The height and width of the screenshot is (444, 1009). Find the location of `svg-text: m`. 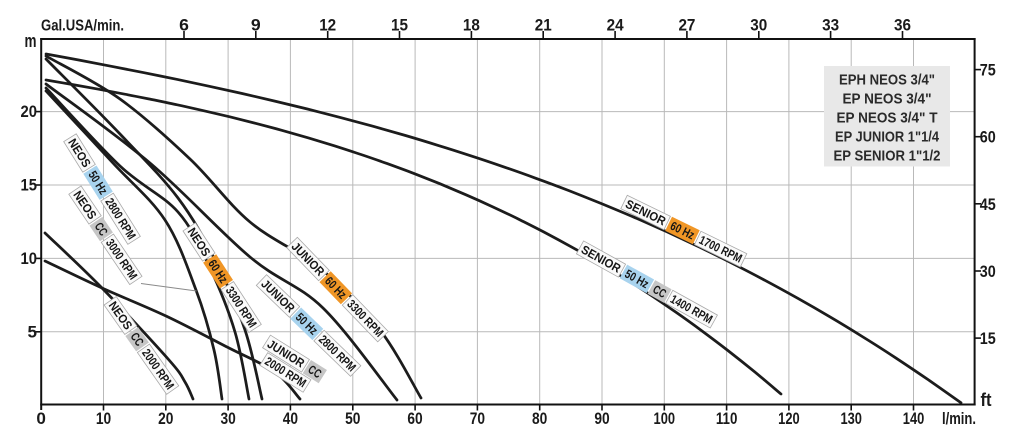

svg-text: m is located at coordinates (31, 41).